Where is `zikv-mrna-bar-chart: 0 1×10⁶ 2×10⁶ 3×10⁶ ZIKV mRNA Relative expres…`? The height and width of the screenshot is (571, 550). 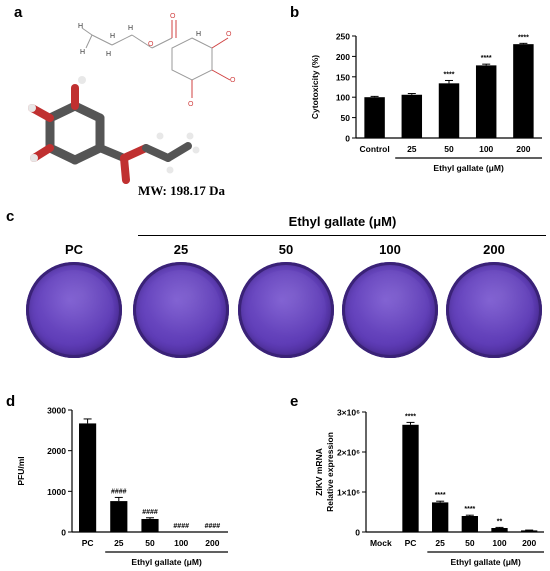
zikv-mrna-bar-chart: 0 1×10⁶ 2×10⁶ 3×10⁶ ZIKV mRNA Relative expres… is located at coordinates (429, 487).